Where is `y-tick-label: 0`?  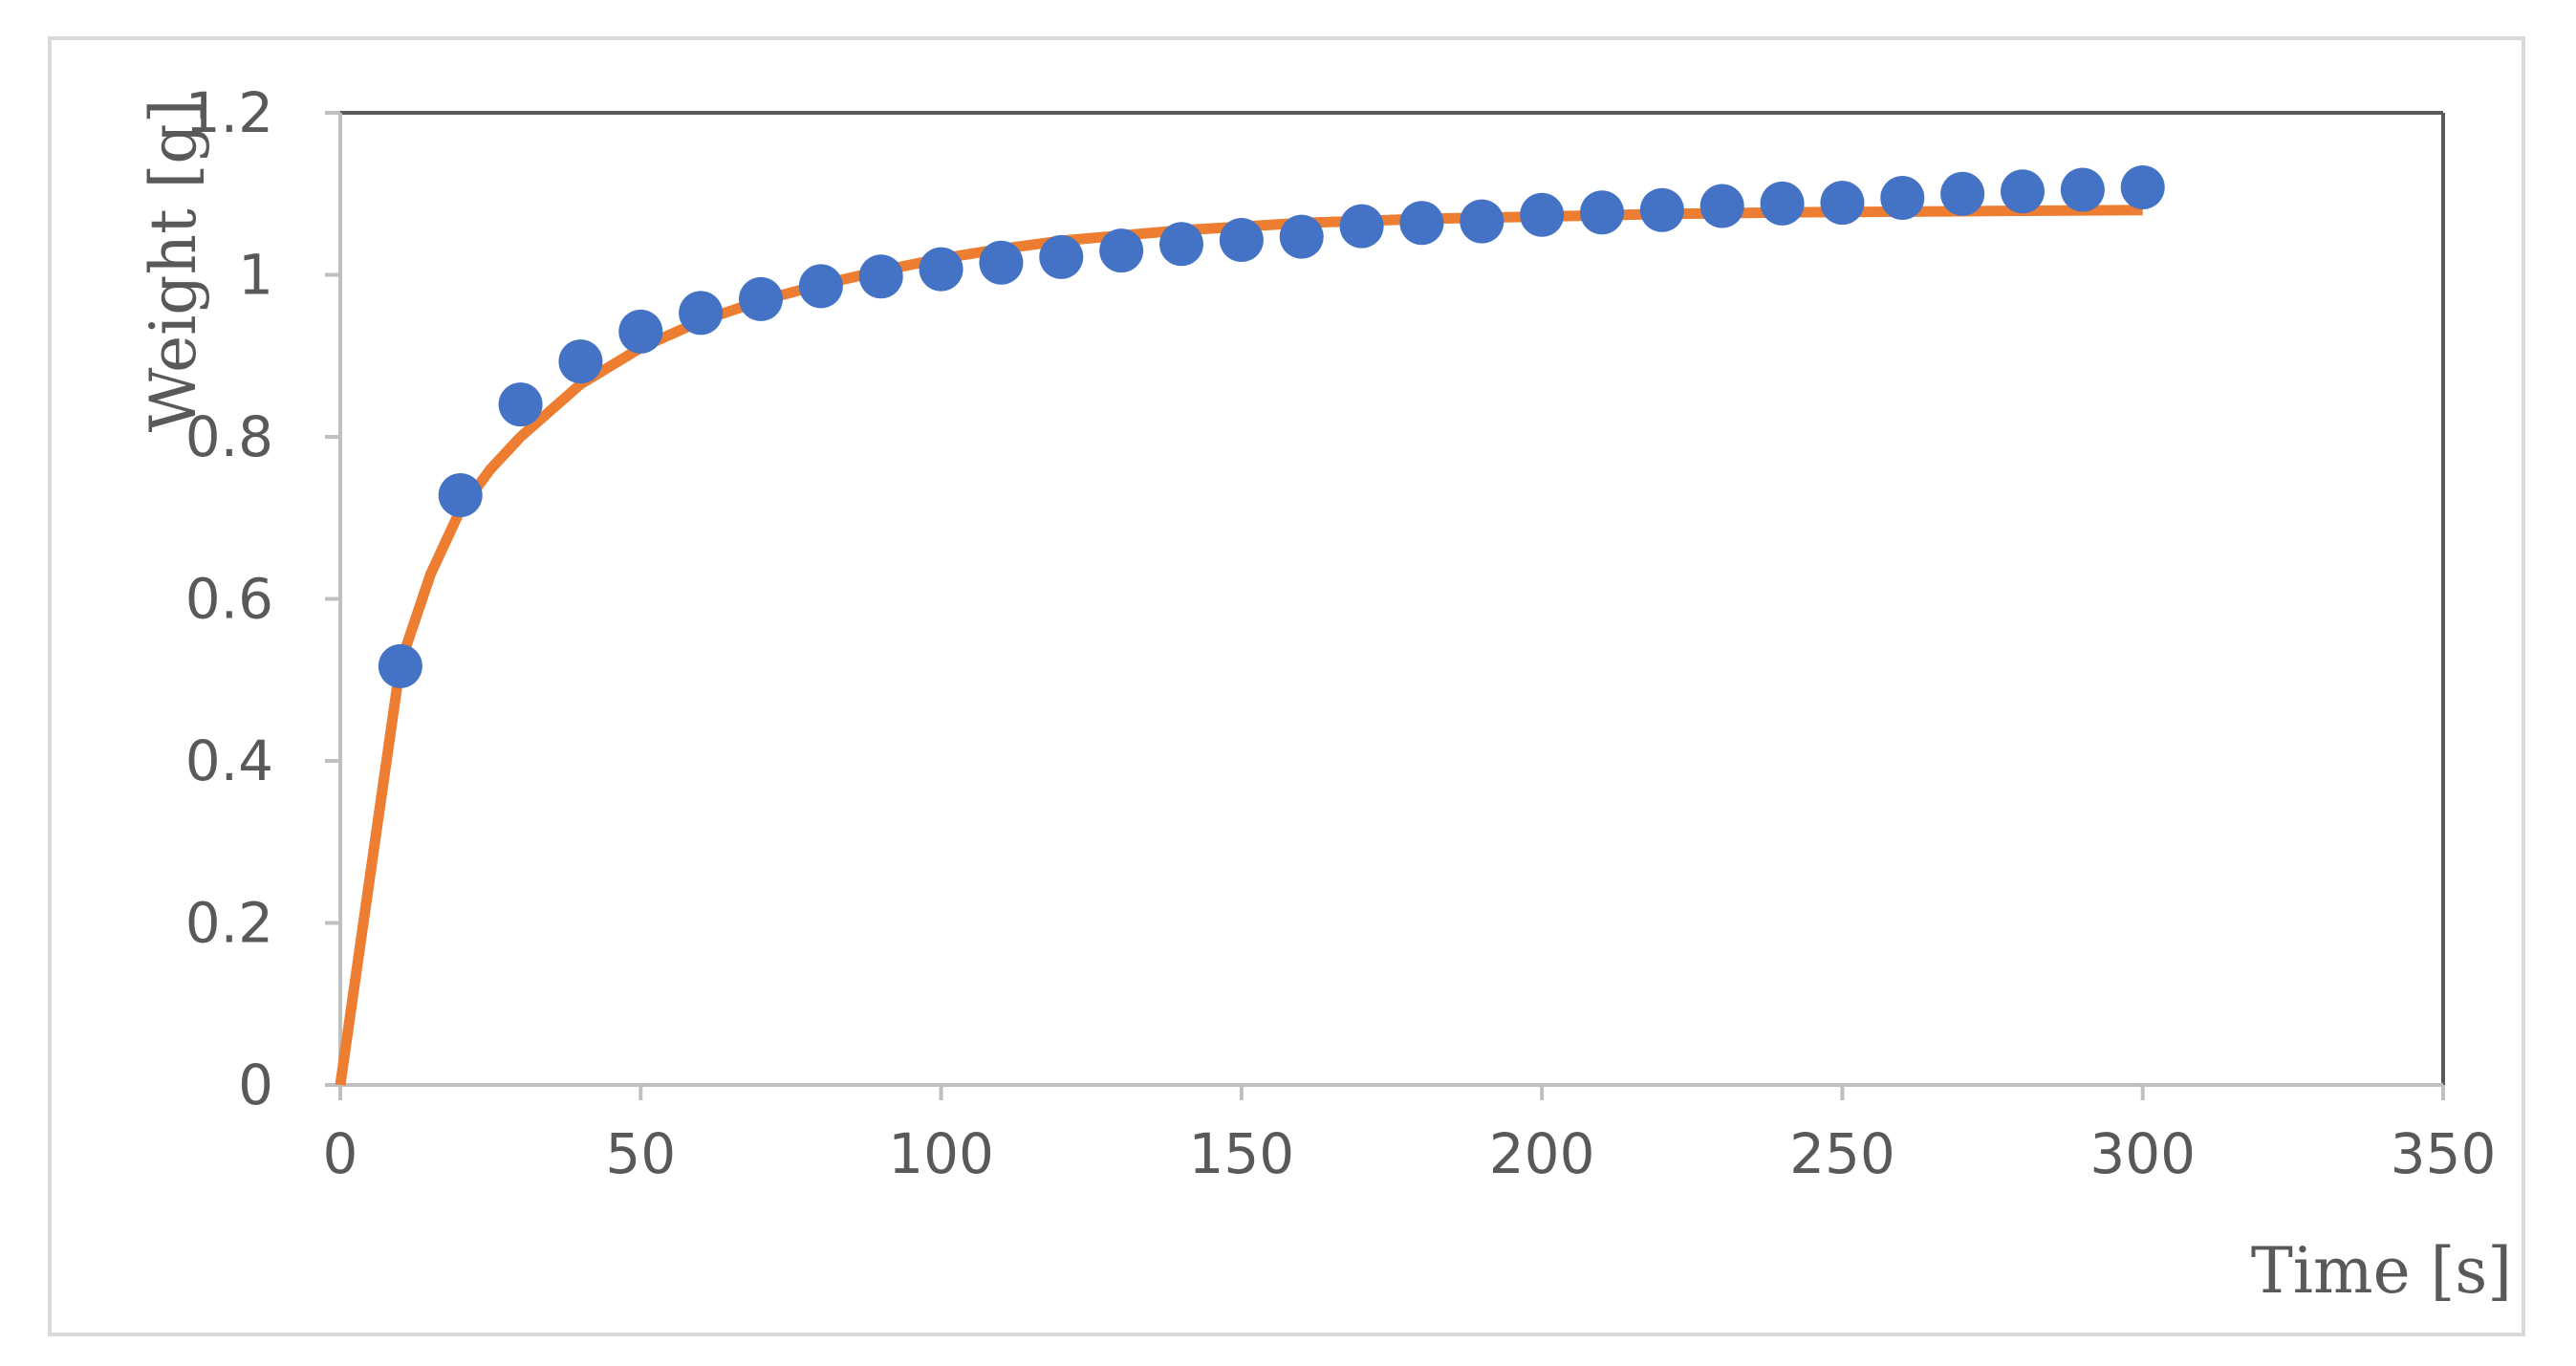
y-tick-label: 0 is located at coordinates (256, 1084).